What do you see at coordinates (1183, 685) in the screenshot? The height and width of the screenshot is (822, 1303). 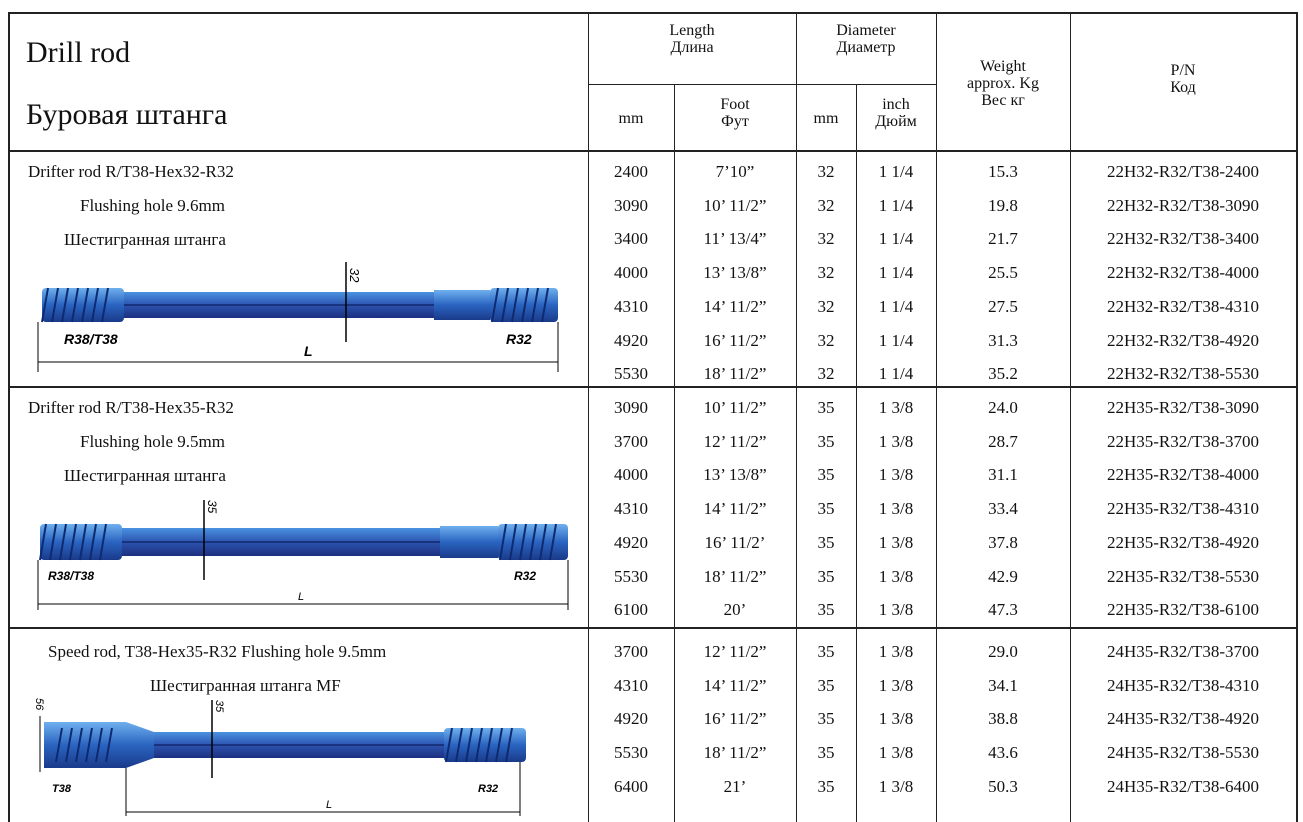 I see `part-number-cell: 24H35-R32/T38-4310` at bounding box center [1183, 685].